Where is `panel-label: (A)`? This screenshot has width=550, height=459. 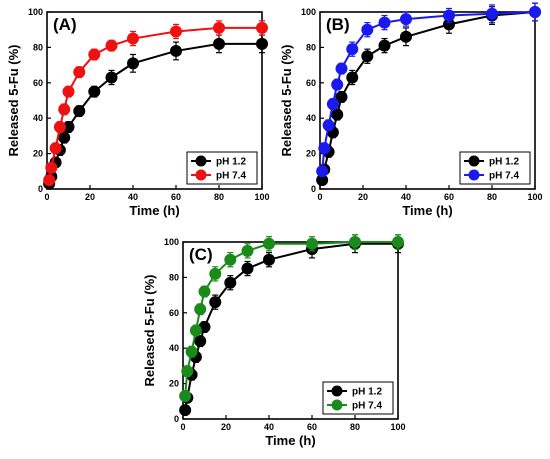 panel-label: (A) is located at coordinates (65, 24).